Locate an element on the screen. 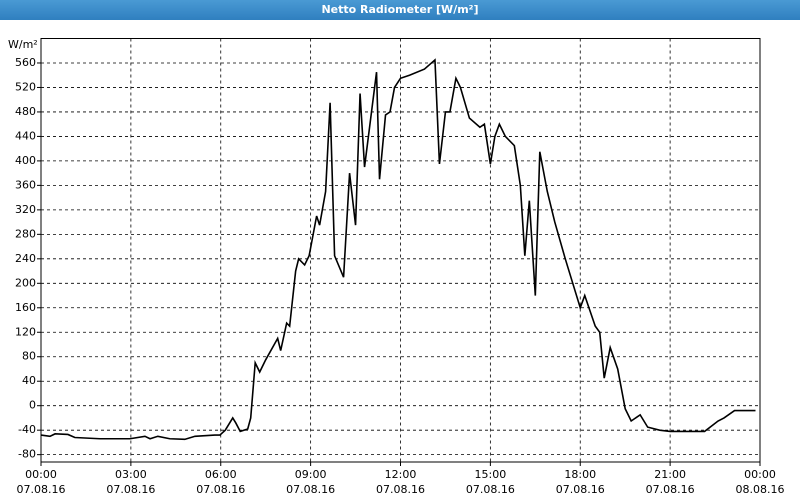  y-tick-label: 120 is located at coordinates (25, 331).